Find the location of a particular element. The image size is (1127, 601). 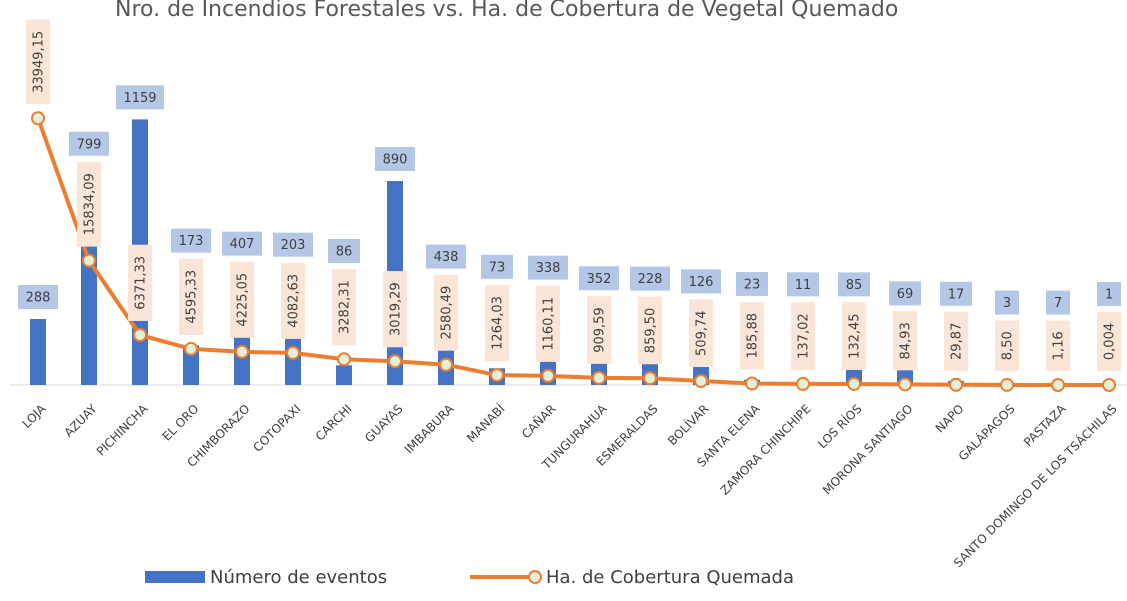

line-data-label: 185,88 is located at coordinates (752, 335).